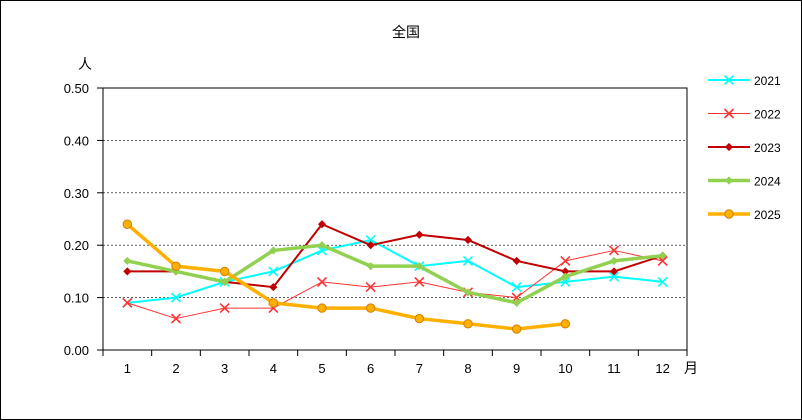 The height and width of the screenshot is (420, 802). What do you see at coordinates (467, 368) in the screenshot?
I see `x-tick-label: 8` at bounding box center [467, 368].